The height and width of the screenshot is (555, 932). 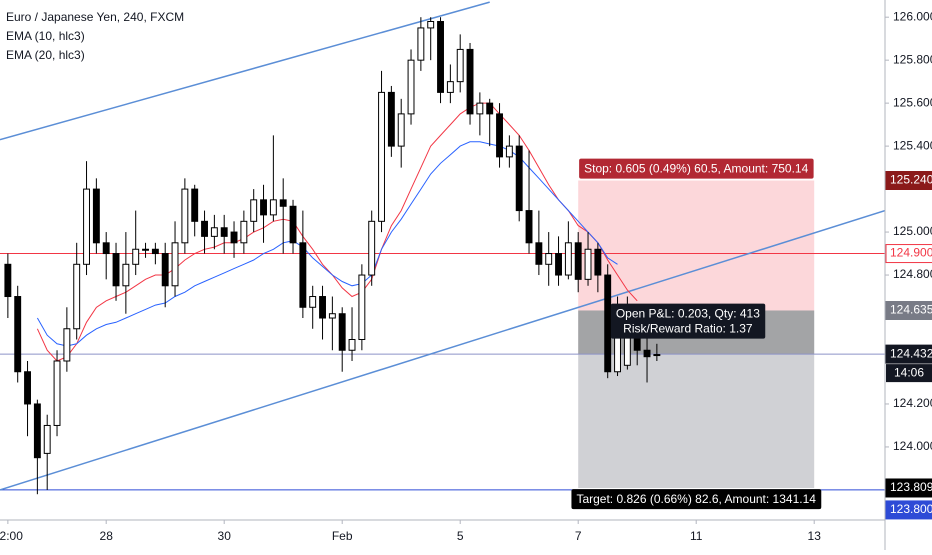 I want to click on stop-price: 125.240, so click(x=911, y=180).